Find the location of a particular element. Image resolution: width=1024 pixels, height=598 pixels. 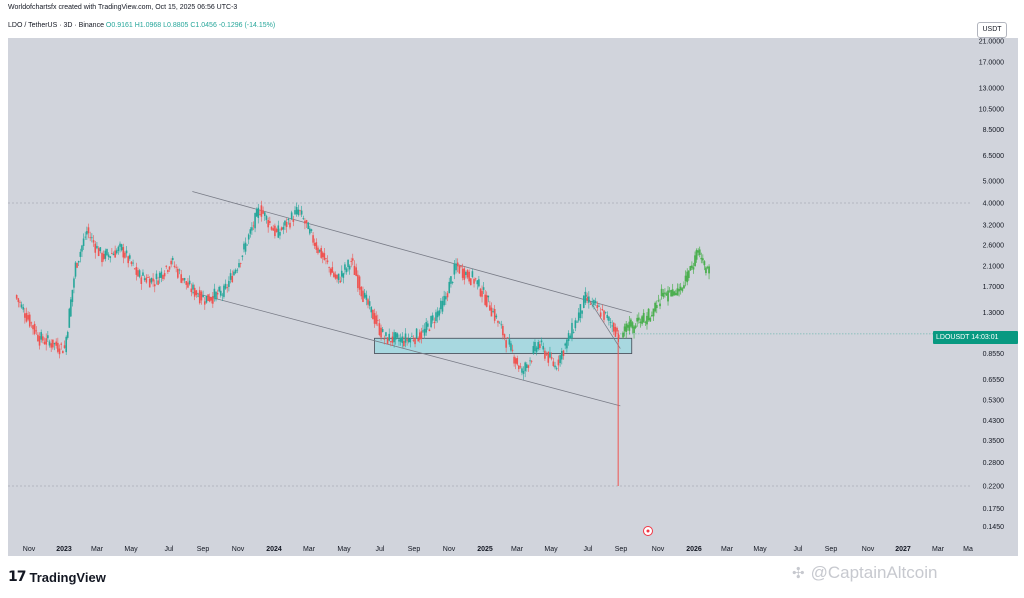

currency-button: USDT is located at coordinates (992, 30).